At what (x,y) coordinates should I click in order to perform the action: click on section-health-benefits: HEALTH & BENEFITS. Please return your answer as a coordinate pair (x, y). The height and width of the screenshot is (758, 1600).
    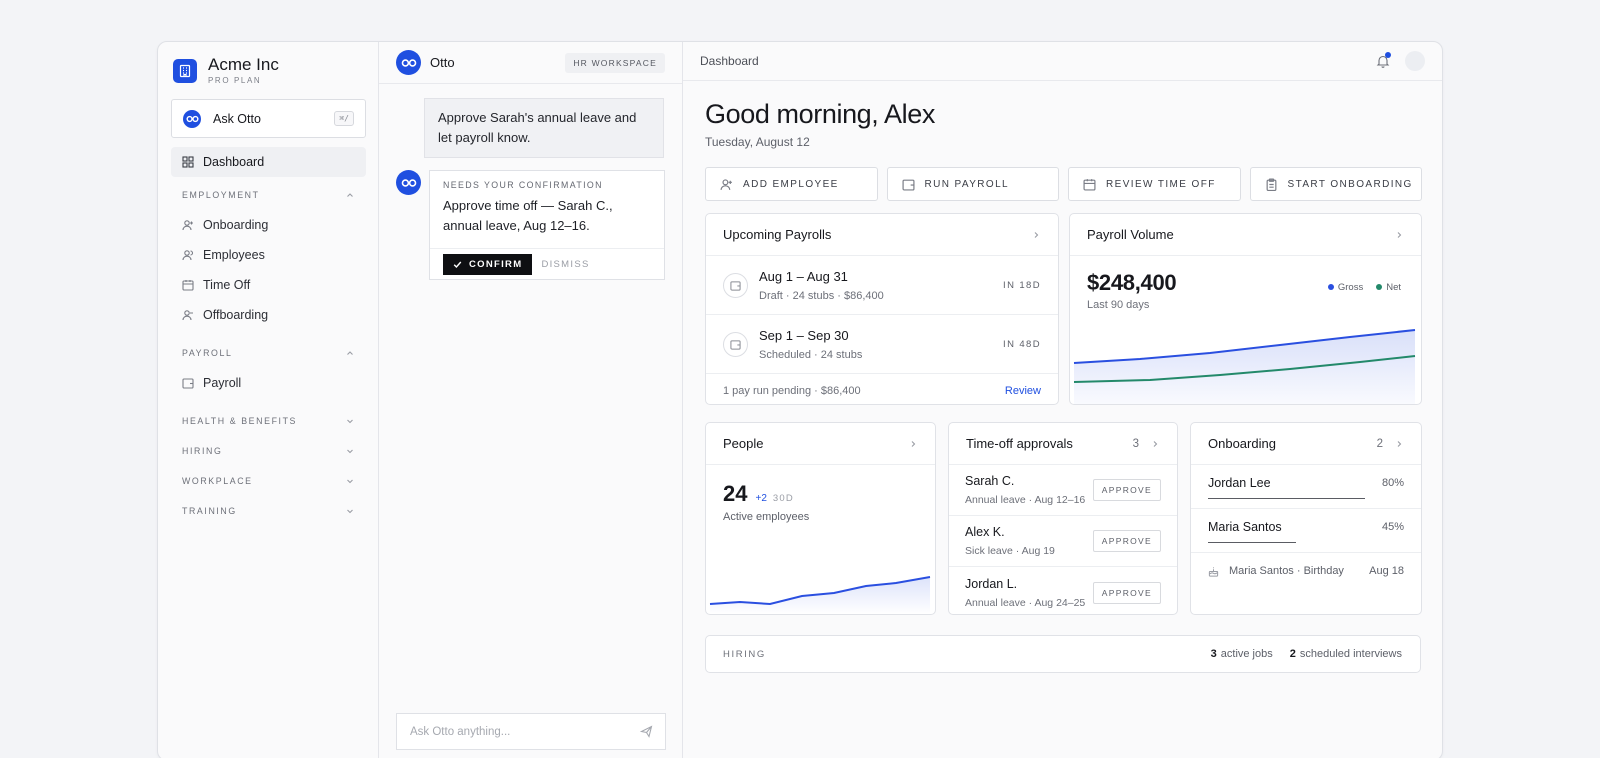
    Looking at the image, I should click on (268, 421).